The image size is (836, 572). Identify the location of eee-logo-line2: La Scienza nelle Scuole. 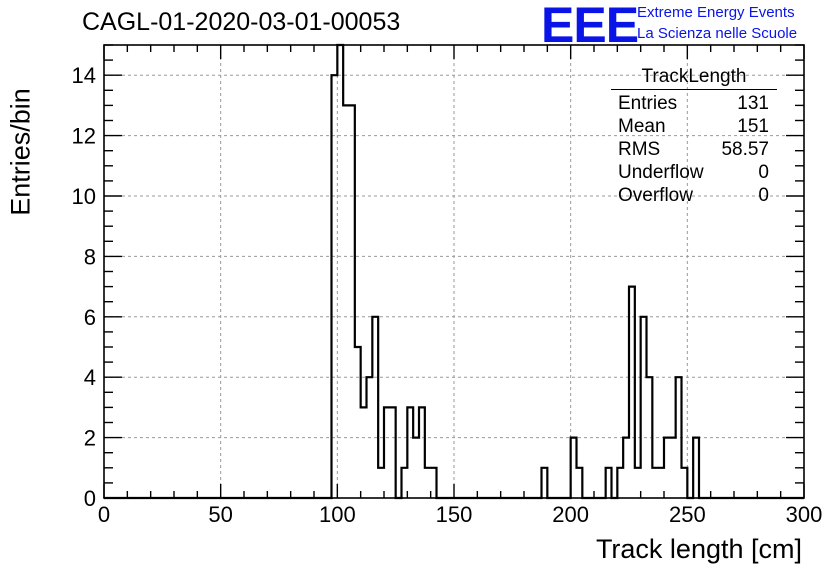
(717, 33).